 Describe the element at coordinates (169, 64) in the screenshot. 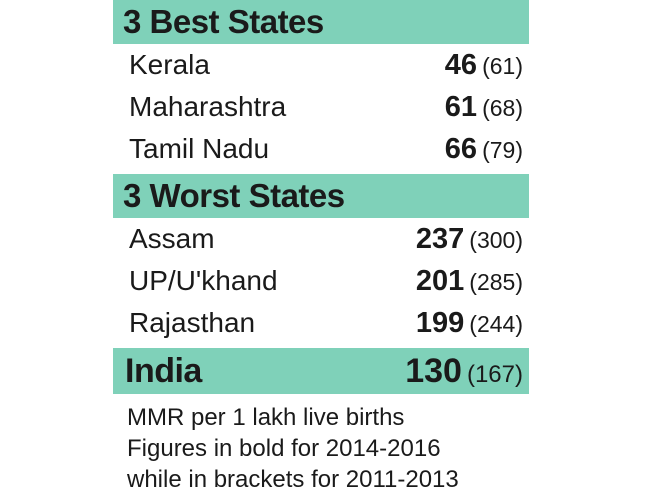

I see `state-name: Kerala` at that location.